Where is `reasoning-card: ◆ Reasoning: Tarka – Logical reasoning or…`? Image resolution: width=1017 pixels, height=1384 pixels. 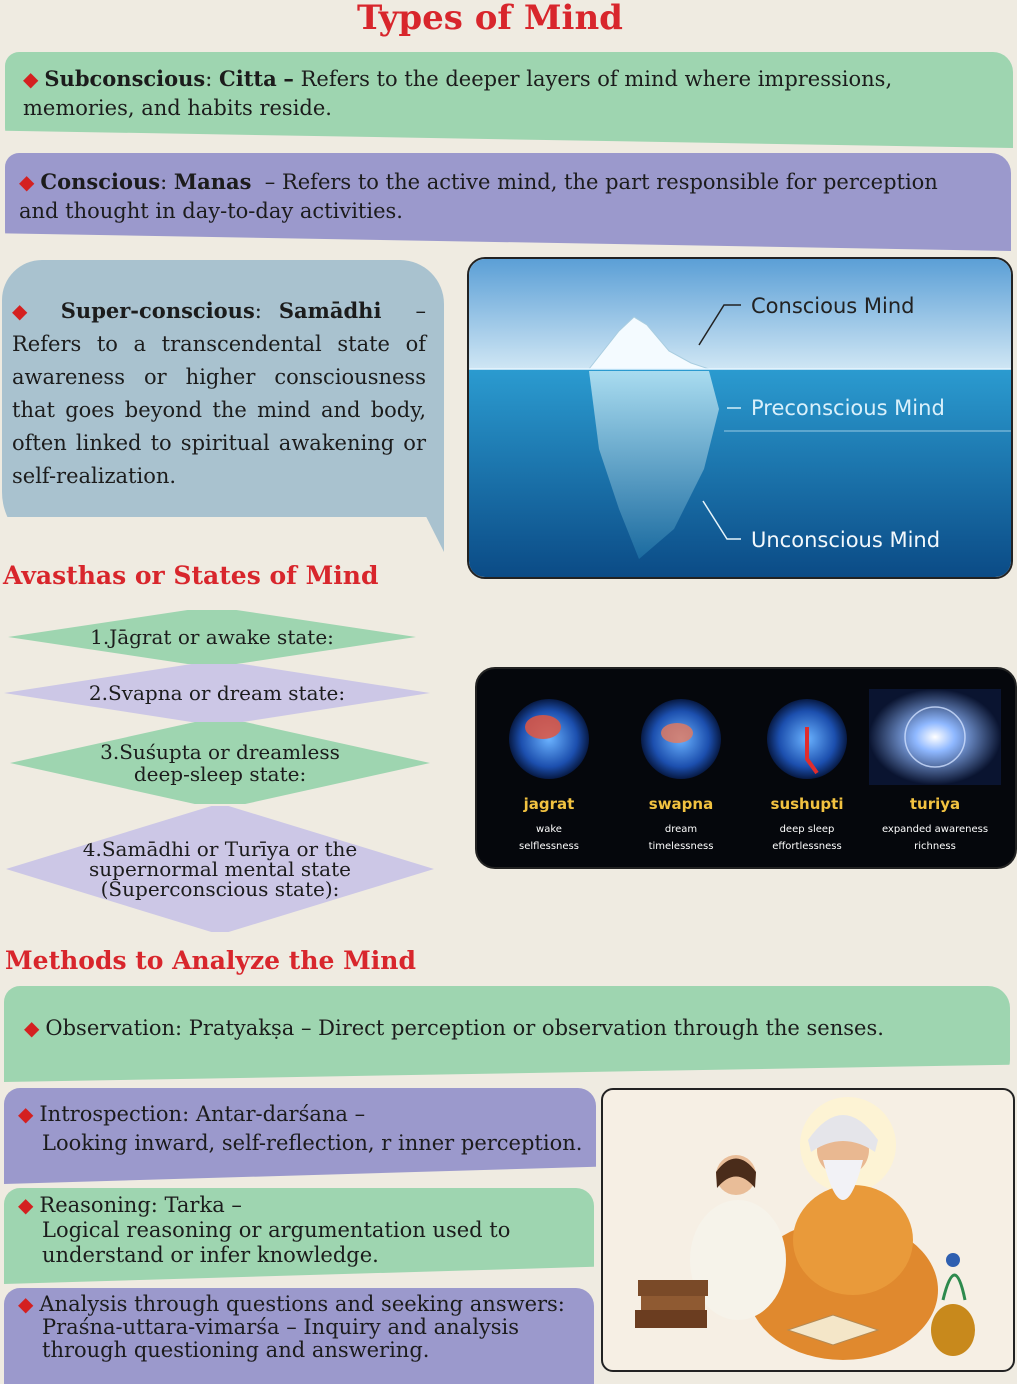 reasoning-card: ◆ Reasoning: Tarka – Logical reasoning or… is located at coordinates (299, 1236).